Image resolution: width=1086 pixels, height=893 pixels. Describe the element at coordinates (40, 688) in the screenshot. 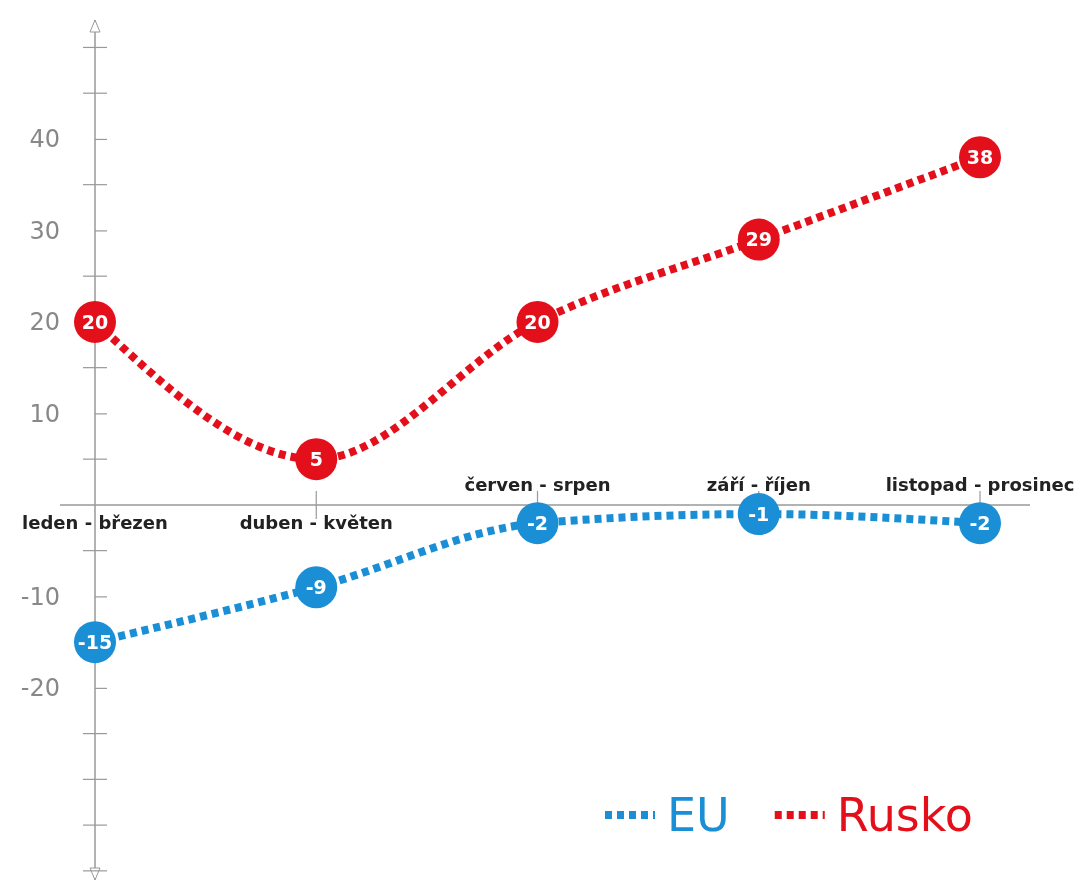

I see `y-tick-label: -20` at that location.